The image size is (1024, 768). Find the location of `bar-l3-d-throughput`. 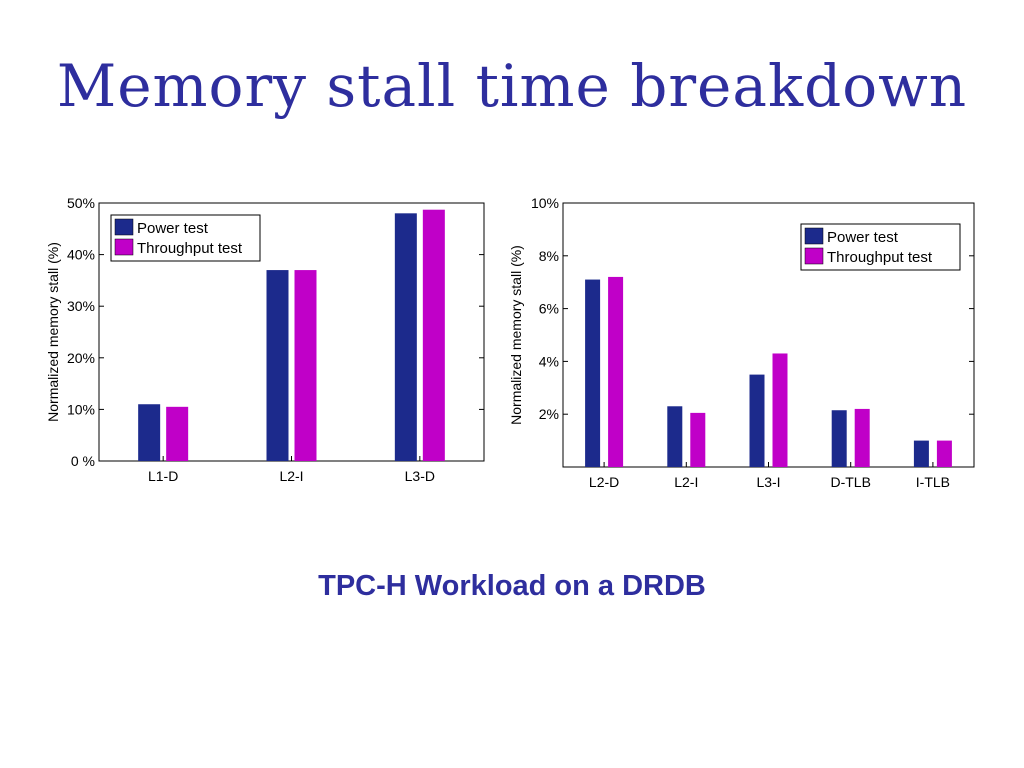

bar-l3-d-throughput is located at coordinates (433, 335).